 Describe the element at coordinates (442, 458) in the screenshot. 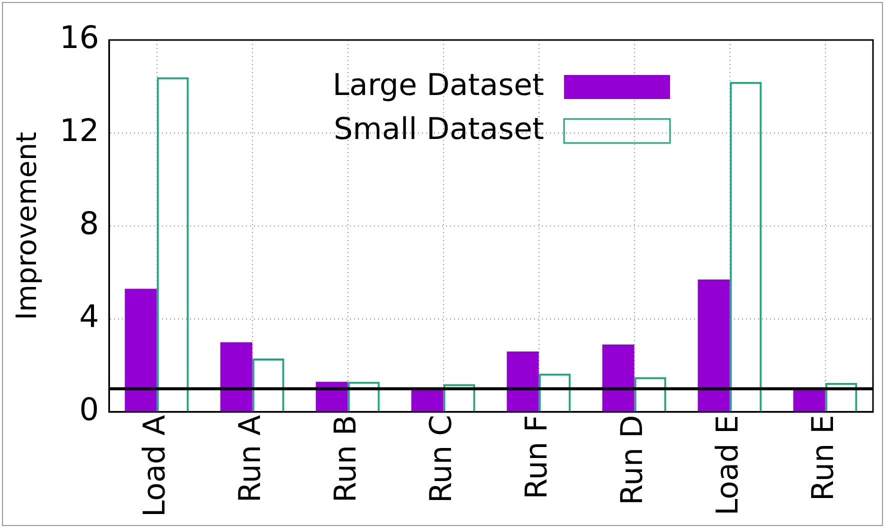

I see `x-tick-label: Run C` at that location.